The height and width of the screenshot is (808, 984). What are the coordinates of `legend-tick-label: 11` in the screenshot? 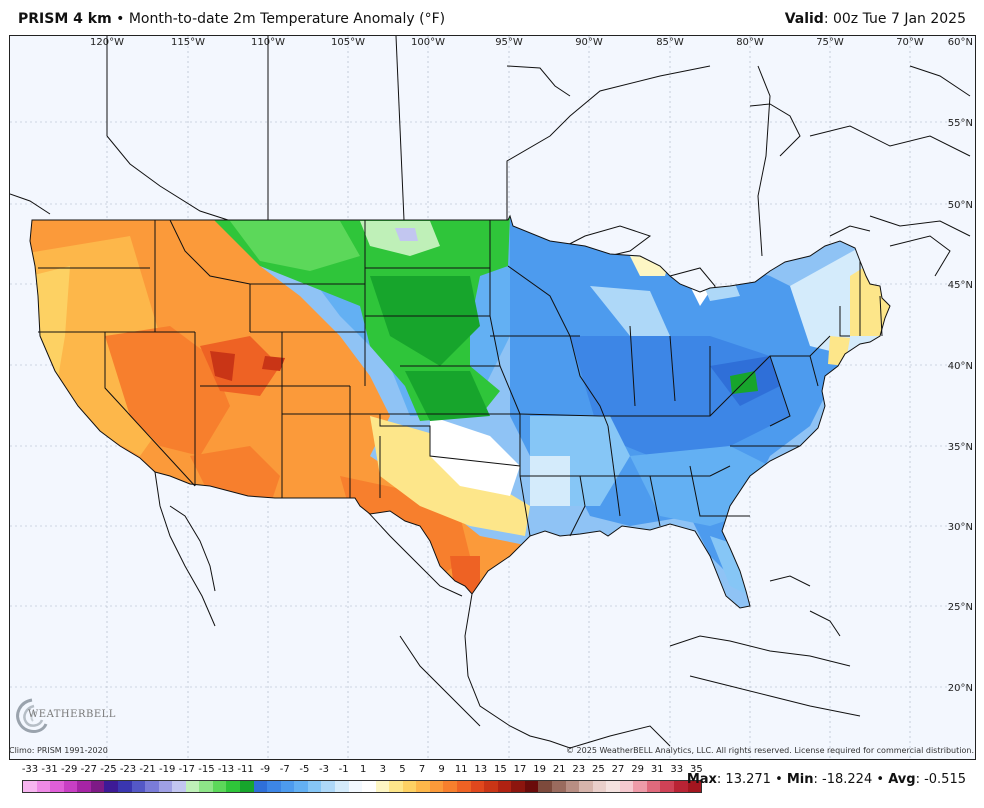 It's located at (461, 769).